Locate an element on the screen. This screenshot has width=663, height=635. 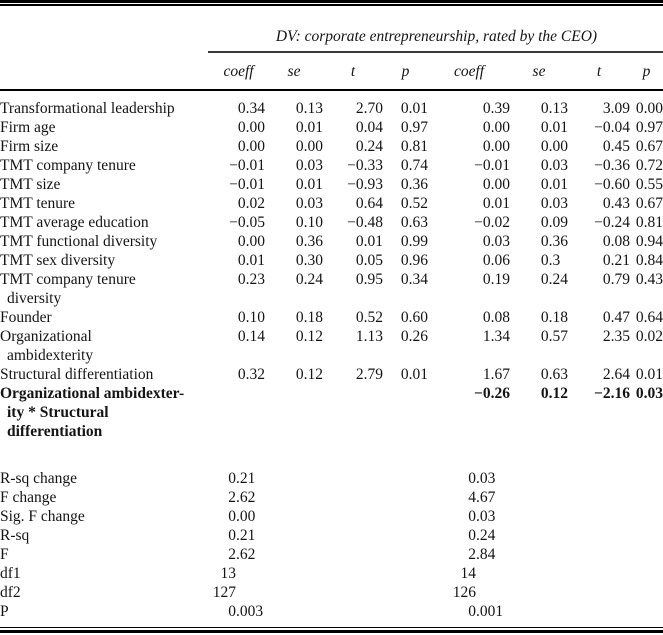
cell-se-m1: 0.01 is located at coordinates (309, 127).